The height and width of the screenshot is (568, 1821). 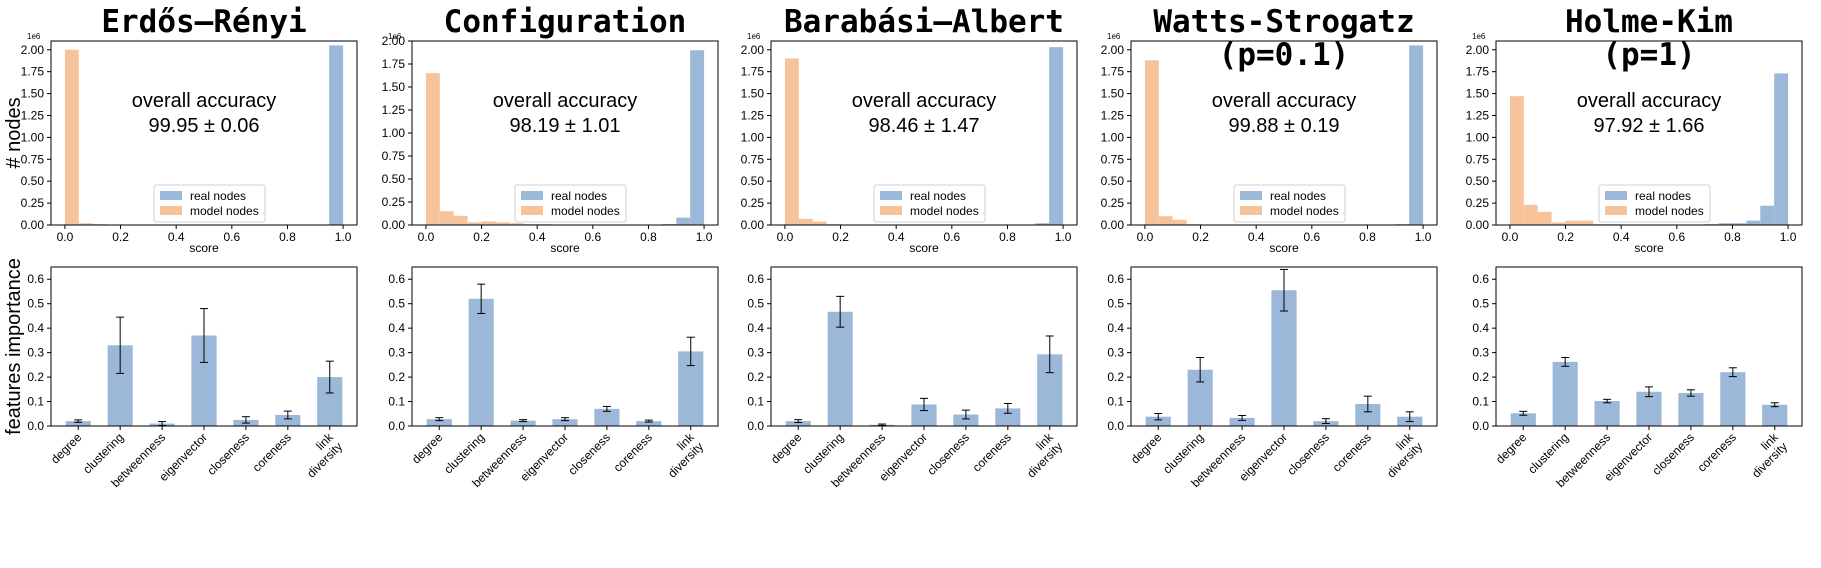 I want to click on accuracy-value: 99.95 ± 0.06, so click(x=203, y=126).